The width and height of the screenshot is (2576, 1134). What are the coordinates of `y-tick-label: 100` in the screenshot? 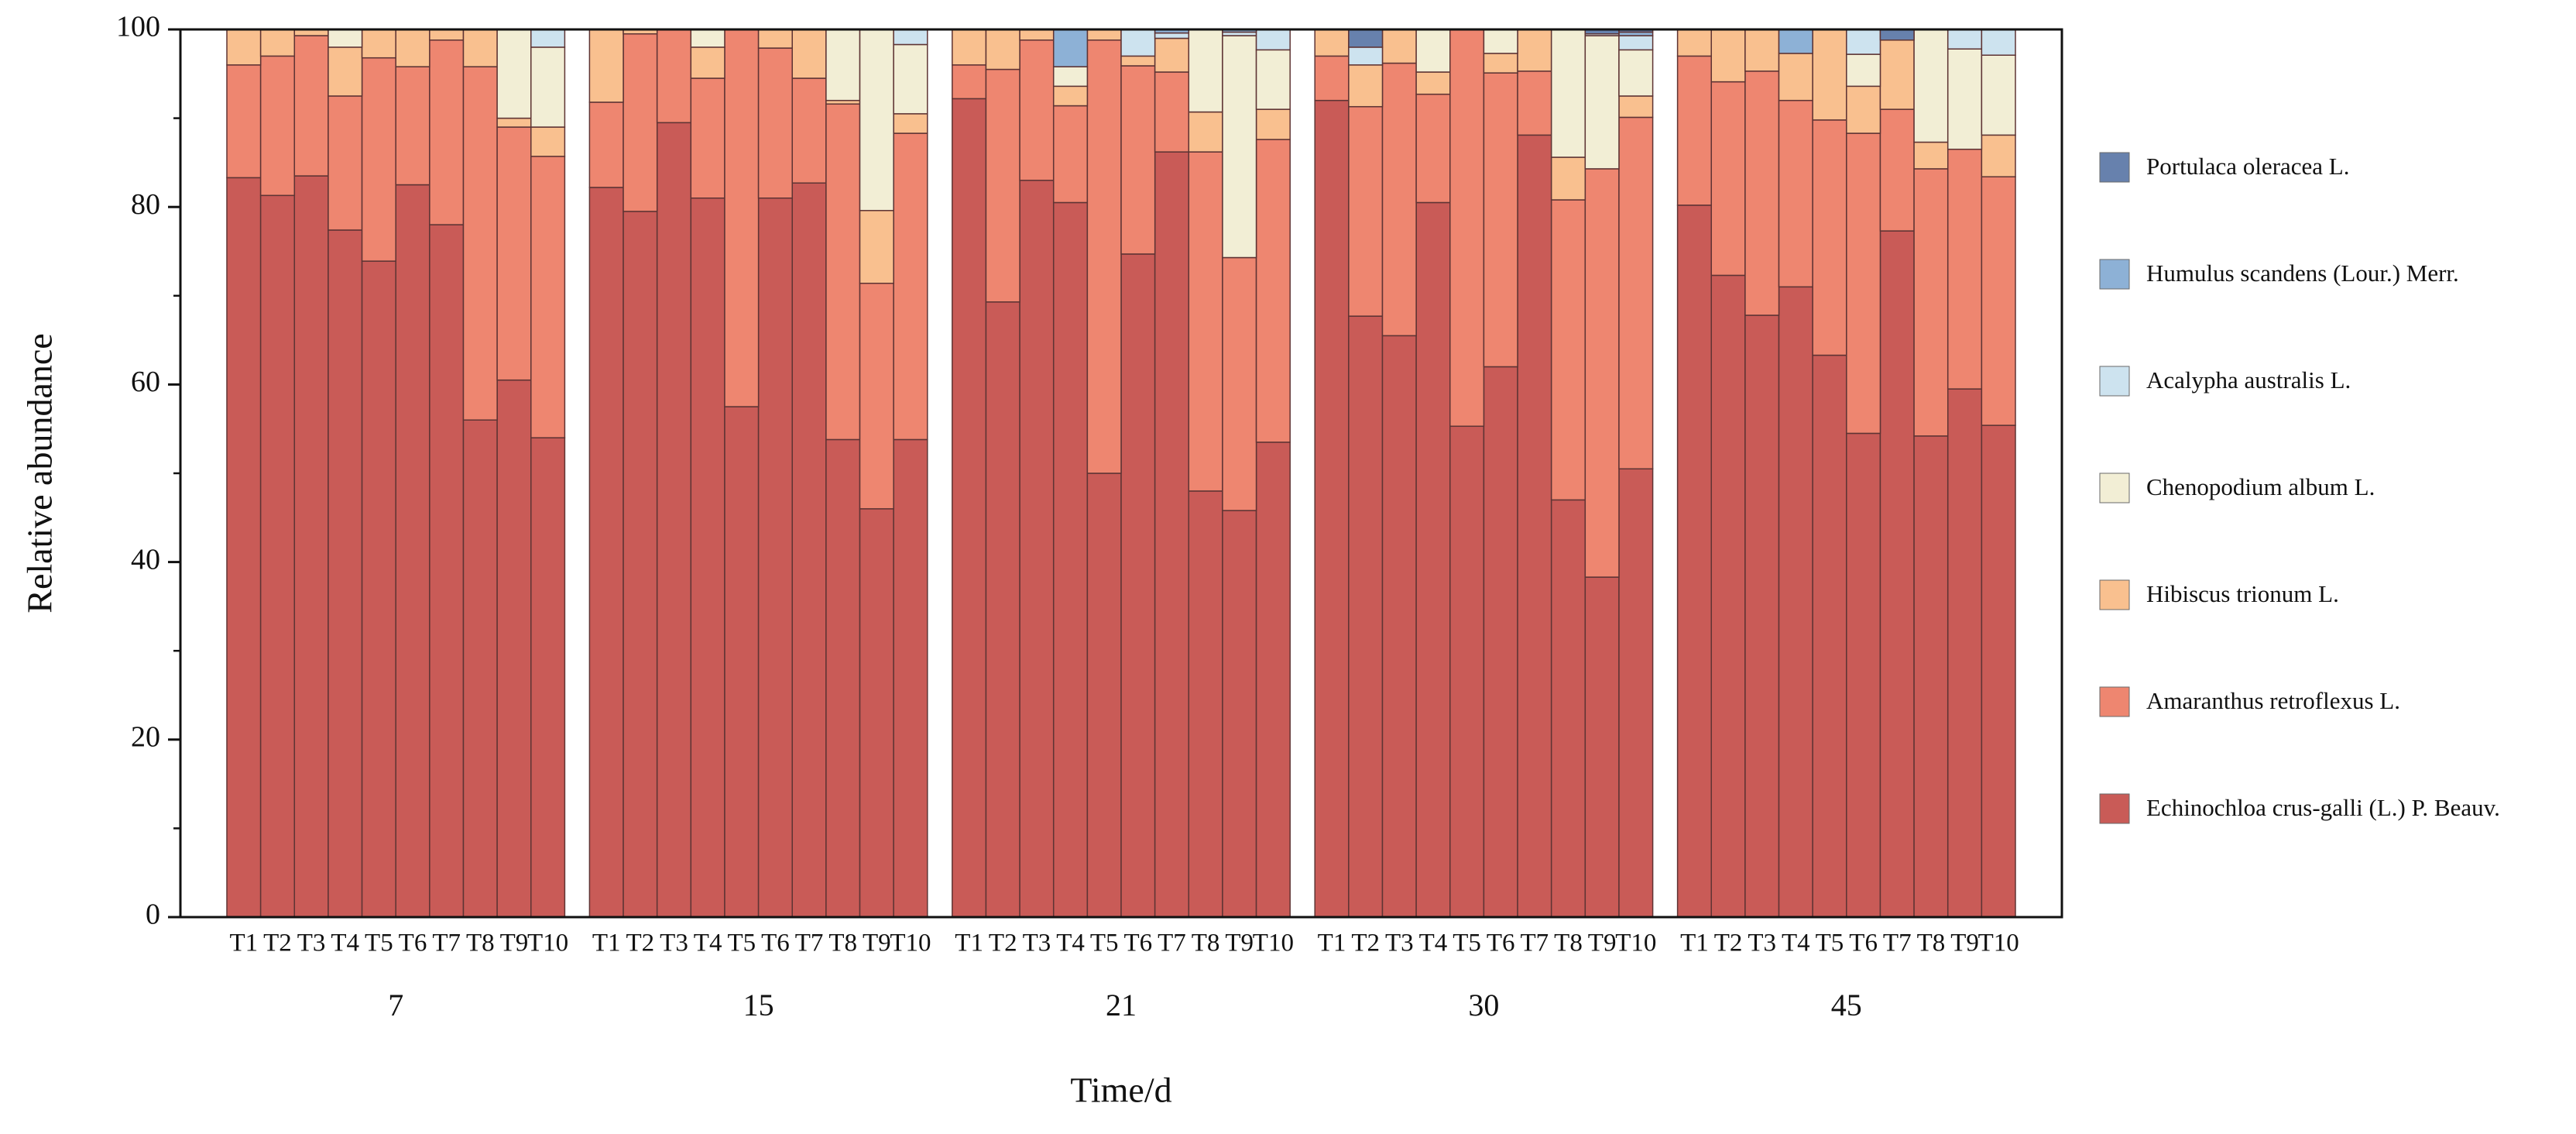 It's located at (138, 27).